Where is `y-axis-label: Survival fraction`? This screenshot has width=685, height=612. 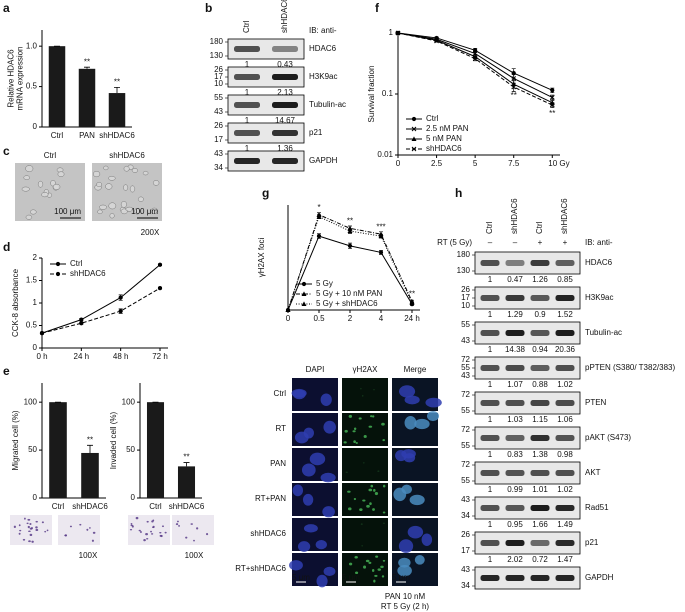 y-axis-label: Survival fraction is located at coordinates (371, 94).